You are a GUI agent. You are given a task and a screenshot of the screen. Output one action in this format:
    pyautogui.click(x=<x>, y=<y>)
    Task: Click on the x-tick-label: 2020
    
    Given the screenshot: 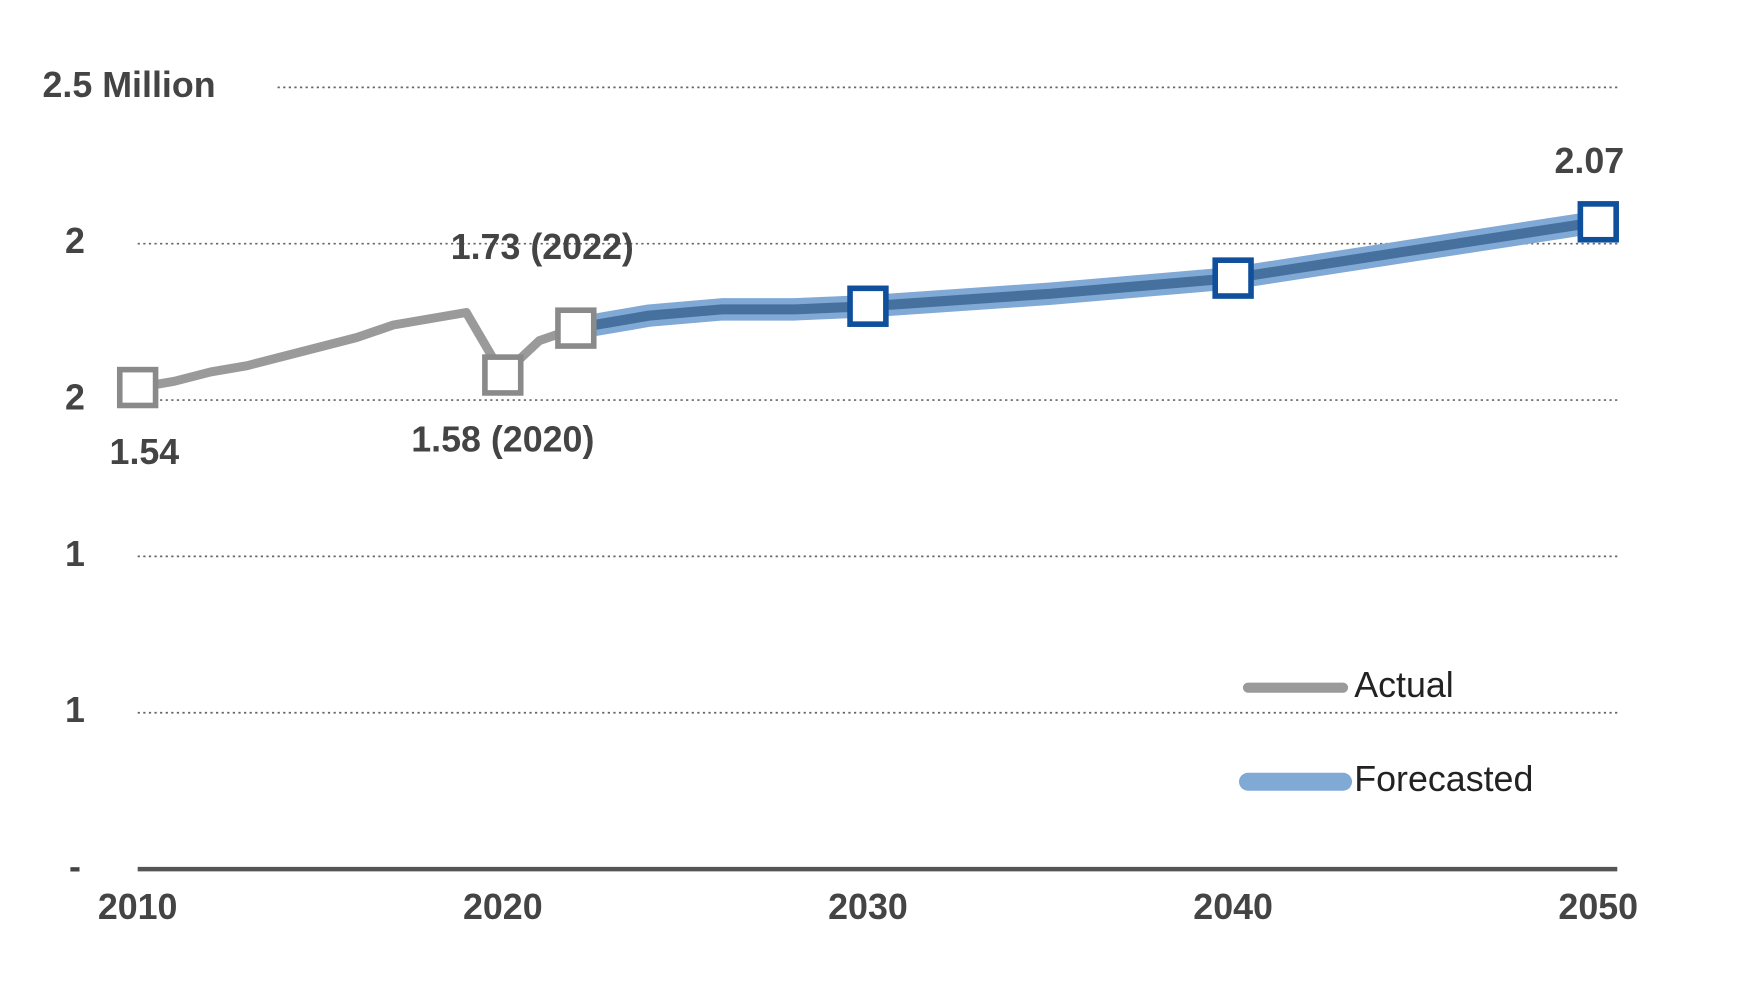 What is the action you would take?
    pyautogui.click(x=503, y=907)
    